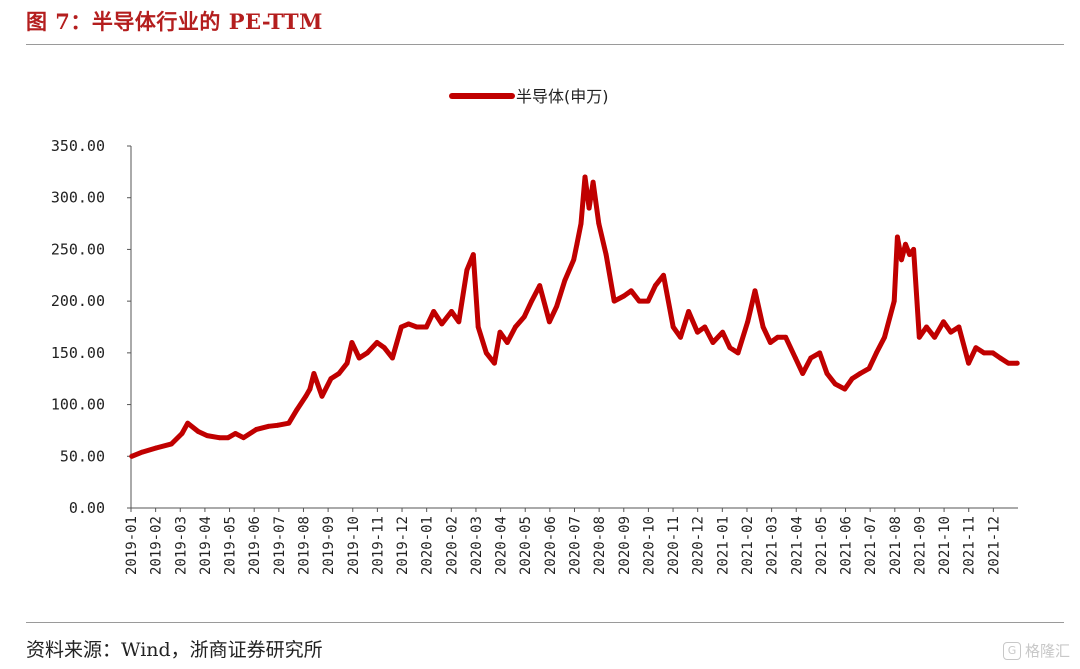 This screenshot has width=1080, height=669. I want to click on g-badge-icon: G, so click(1011, 650).